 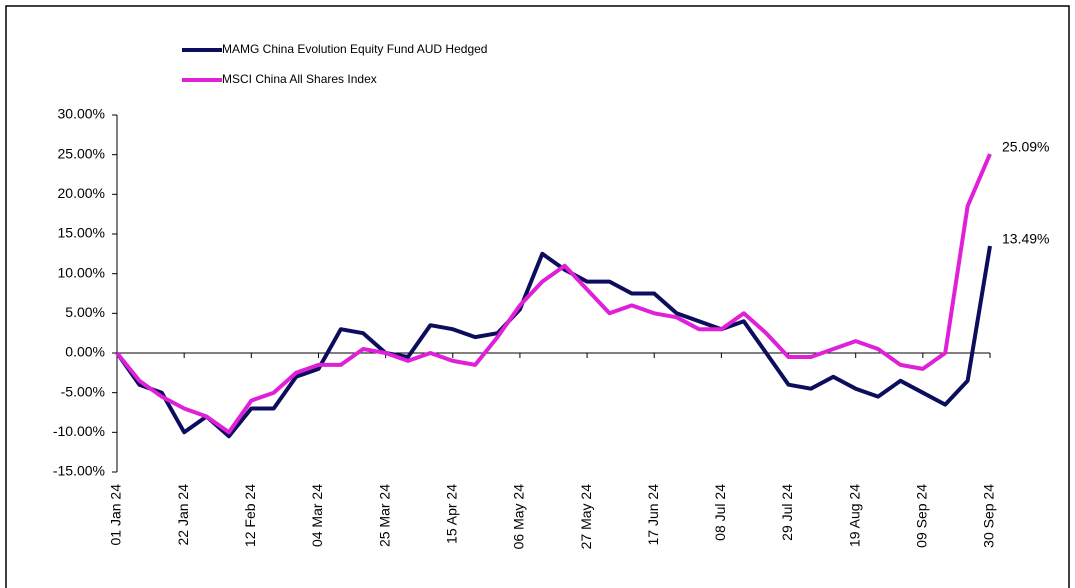 I want to click on x-tick-label: 08 Jul 24, so click(x=720, y=512).